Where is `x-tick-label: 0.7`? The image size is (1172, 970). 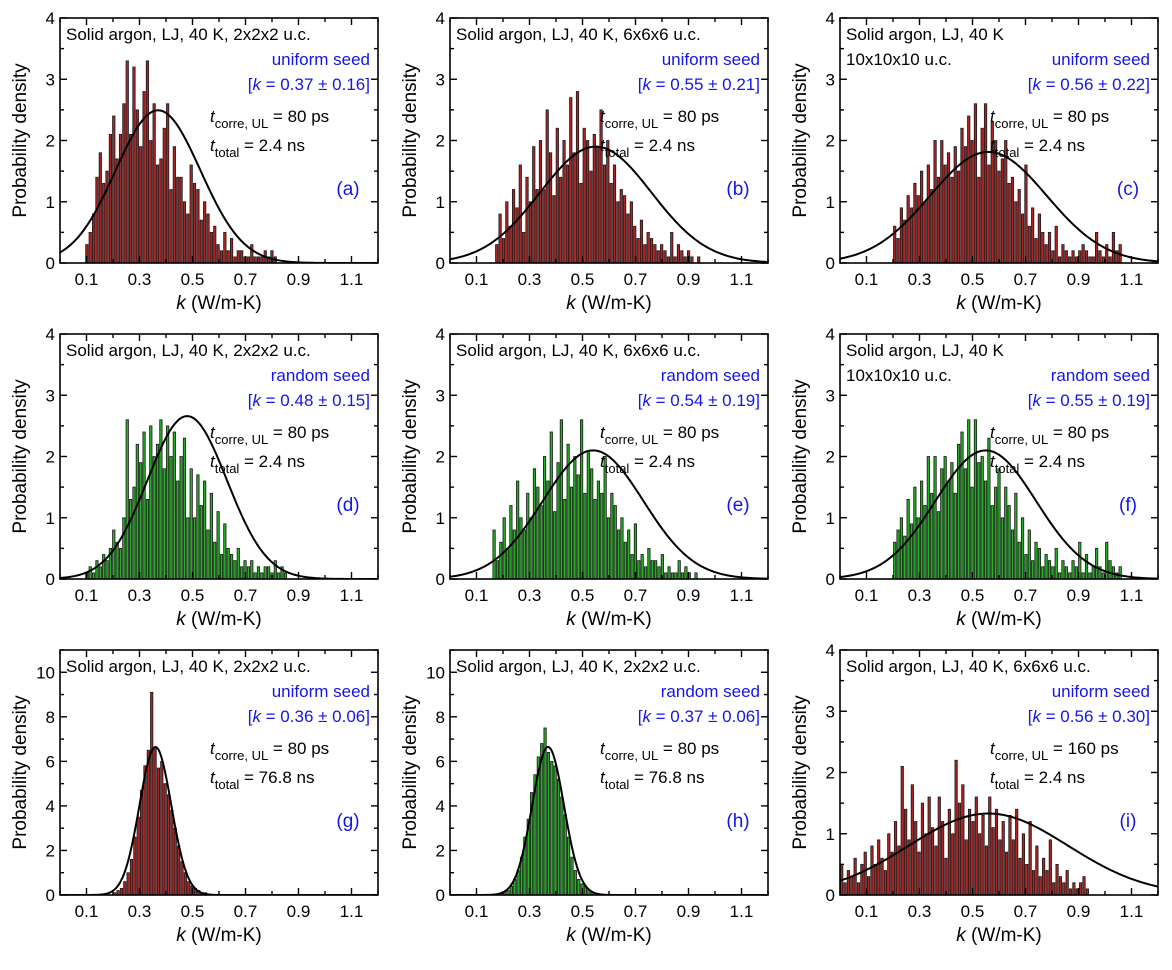 x-tick-label: 0.7 is located at coordinates (1026, 595).